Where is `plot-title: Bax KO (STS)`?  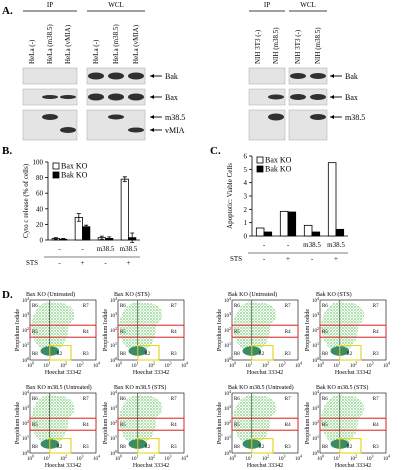
plot-title: Bax KO (STS) is located at coordinates (132, 294).